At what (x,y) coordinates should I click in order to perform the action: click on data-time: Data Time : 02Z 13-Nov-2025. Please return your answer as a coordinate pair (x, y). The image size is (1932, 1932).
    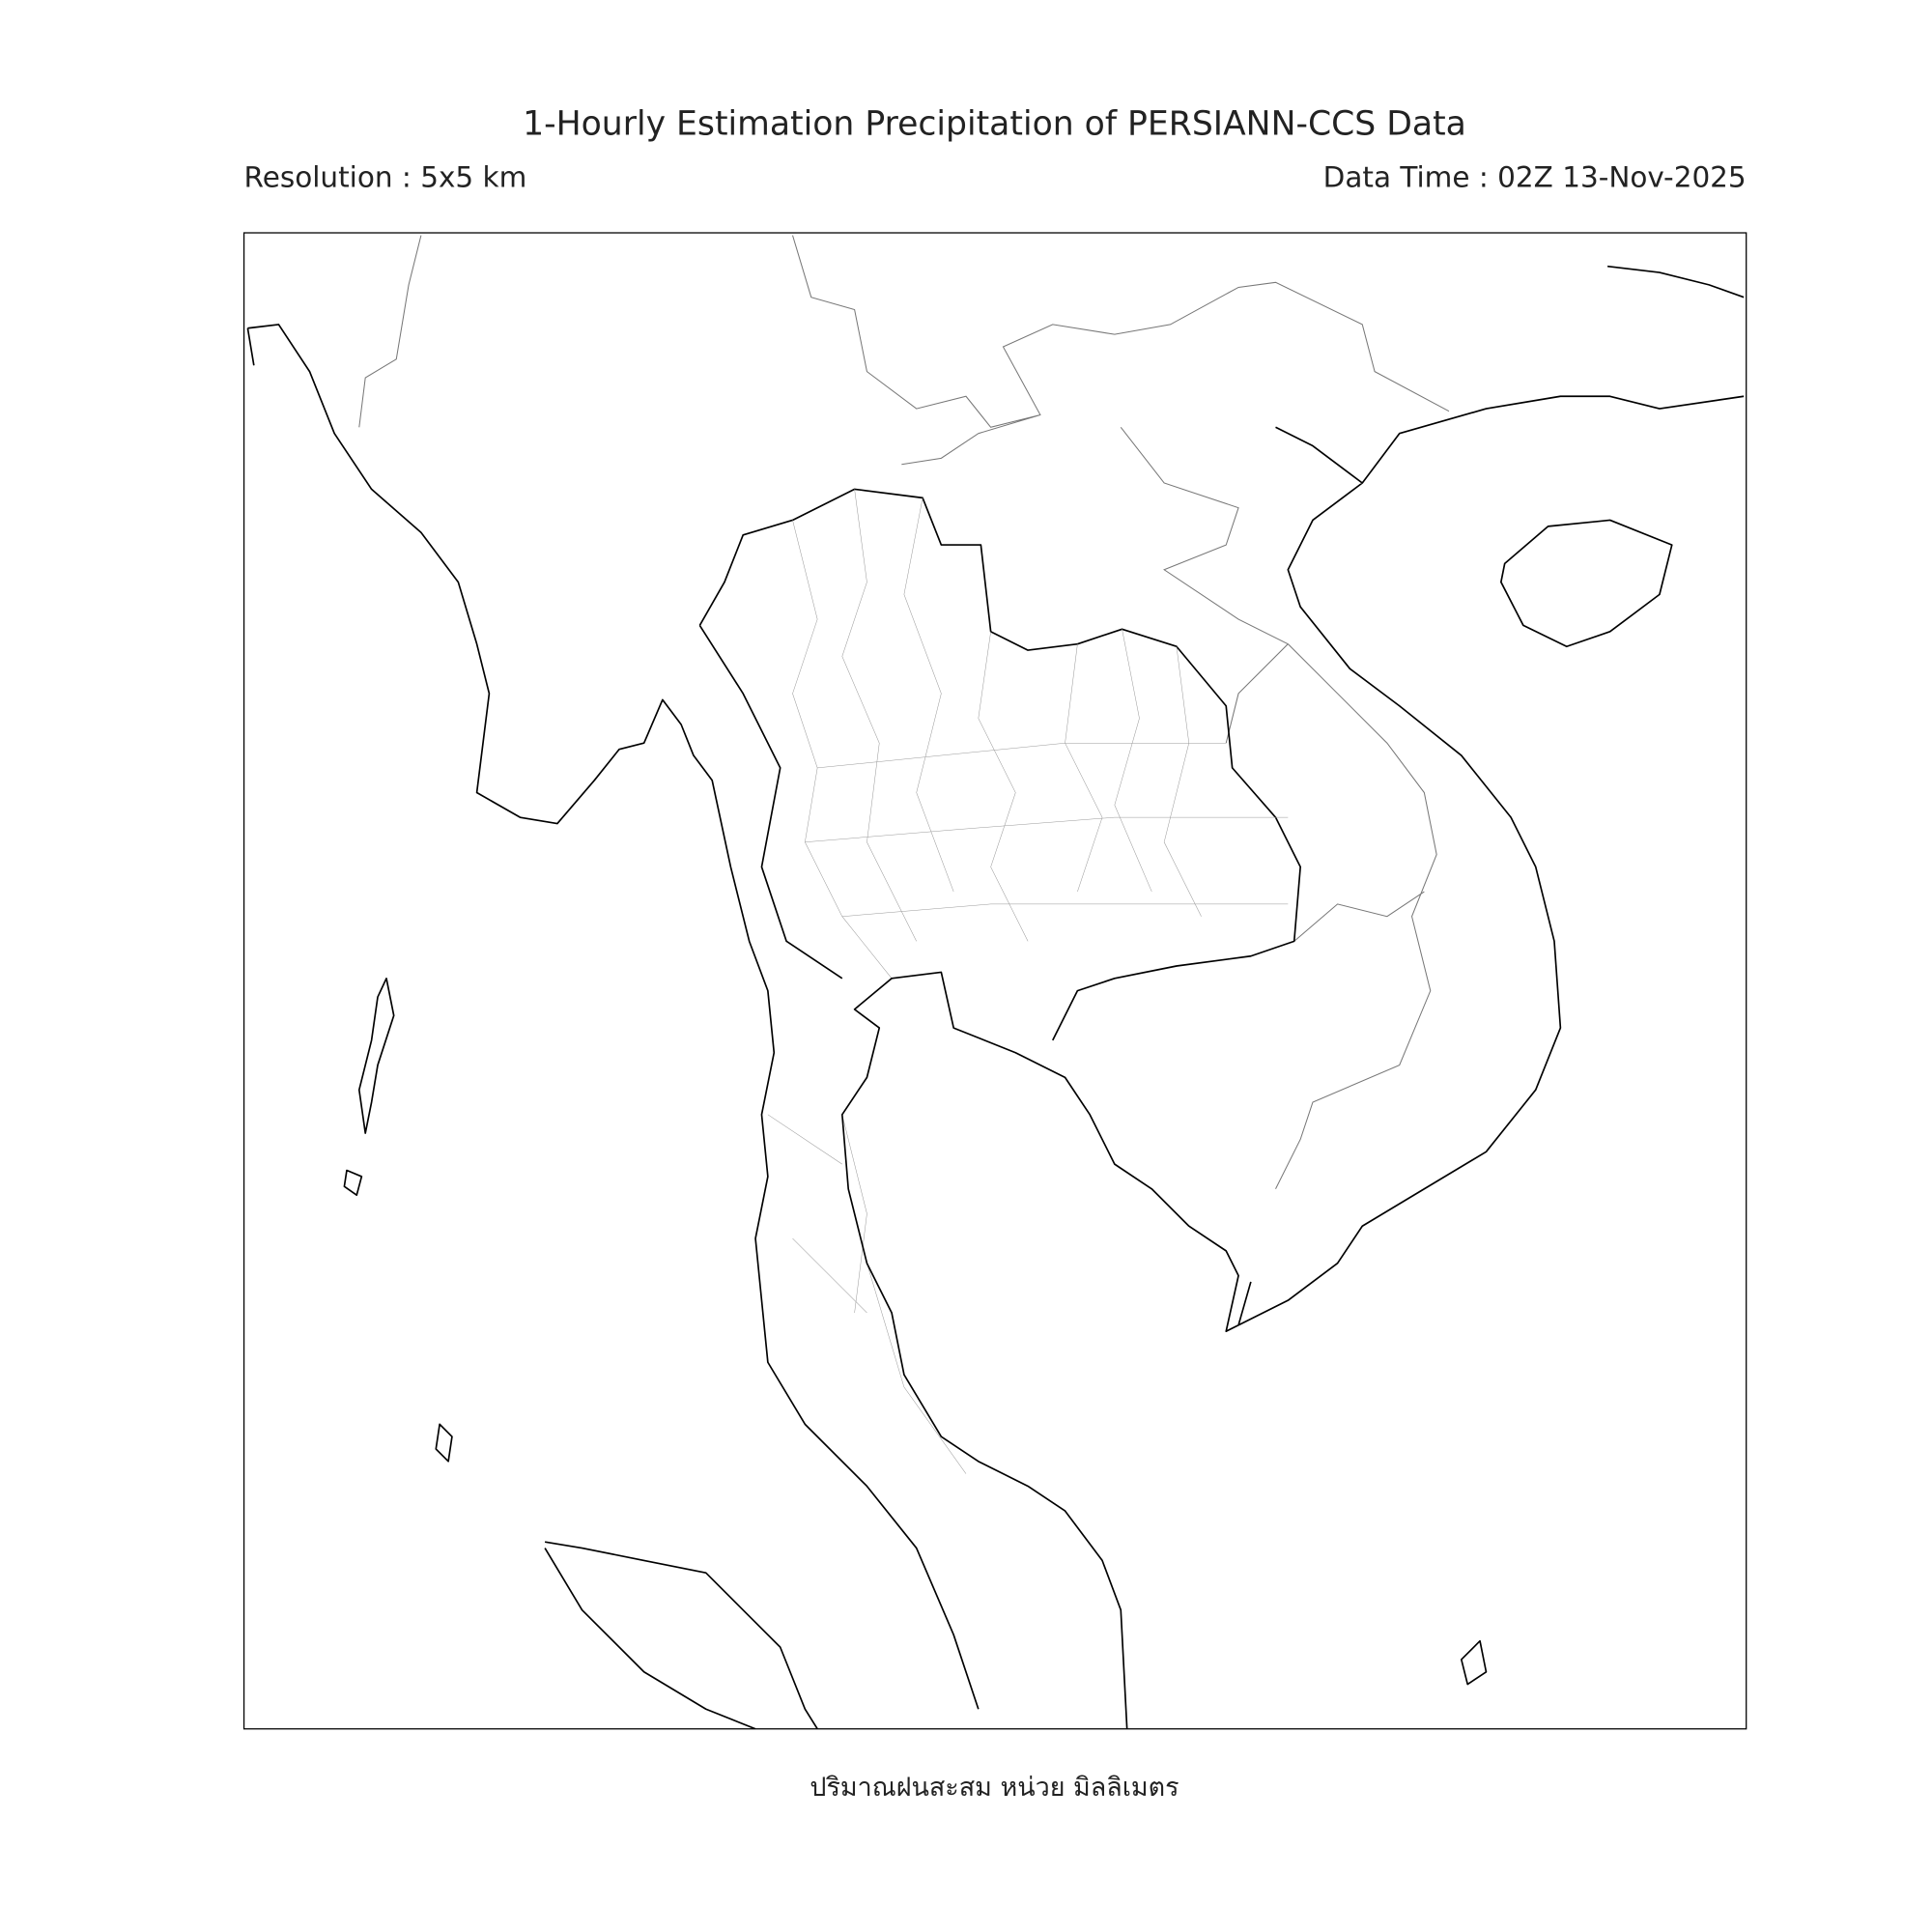
    Looking at the image, I should click on (1535, 177).